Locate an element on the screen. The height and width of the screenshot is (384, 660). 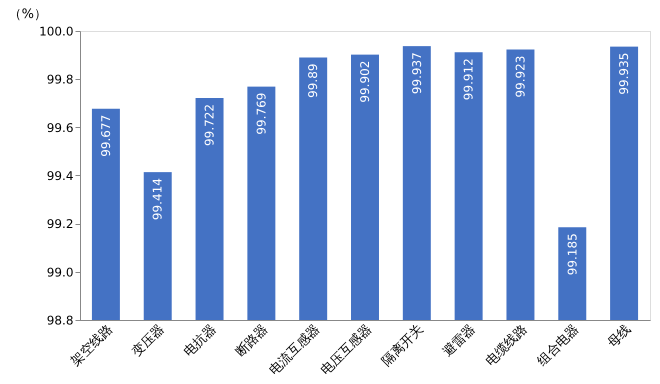
y-tick-label: 99.4 is located at coordinates (60, 176).